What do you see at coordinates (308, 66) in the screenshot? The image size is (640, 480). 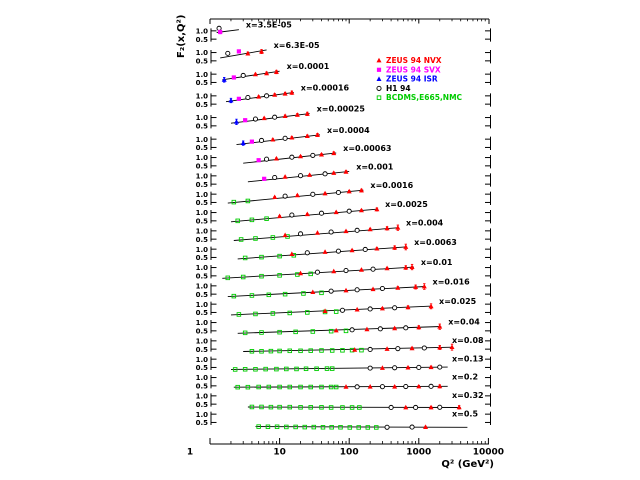 I see `x-bin-label: x=0.0001` at bounding box center [308, 66].